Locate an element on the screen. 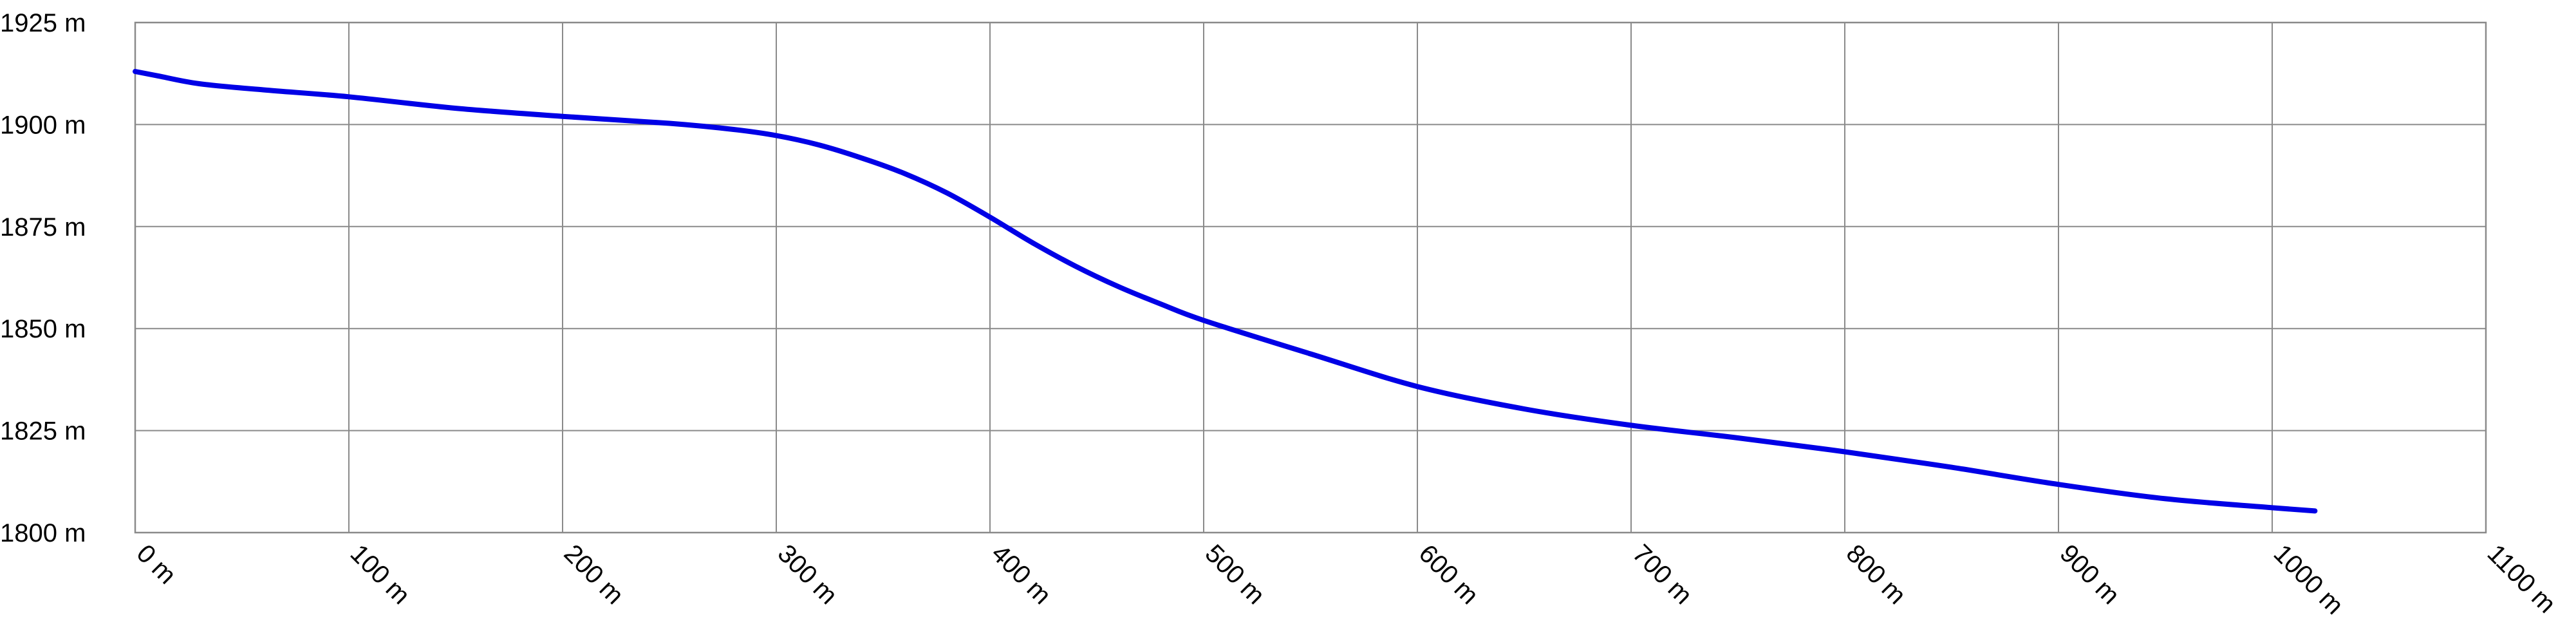 The image size is (2576, 644). y-tick-label: 1875 m is located at coordinates (43, 227).